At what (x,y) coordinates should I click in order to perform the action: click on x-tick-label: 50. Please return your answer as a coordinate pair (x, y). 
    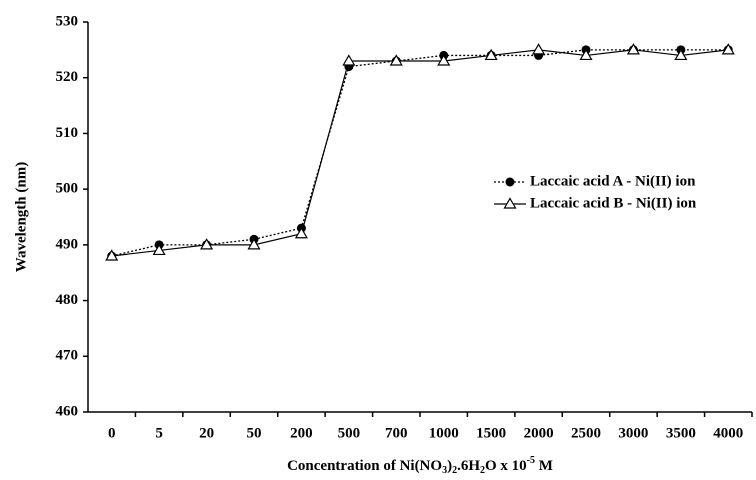
    Looking at the image, I should click on (254, 433).